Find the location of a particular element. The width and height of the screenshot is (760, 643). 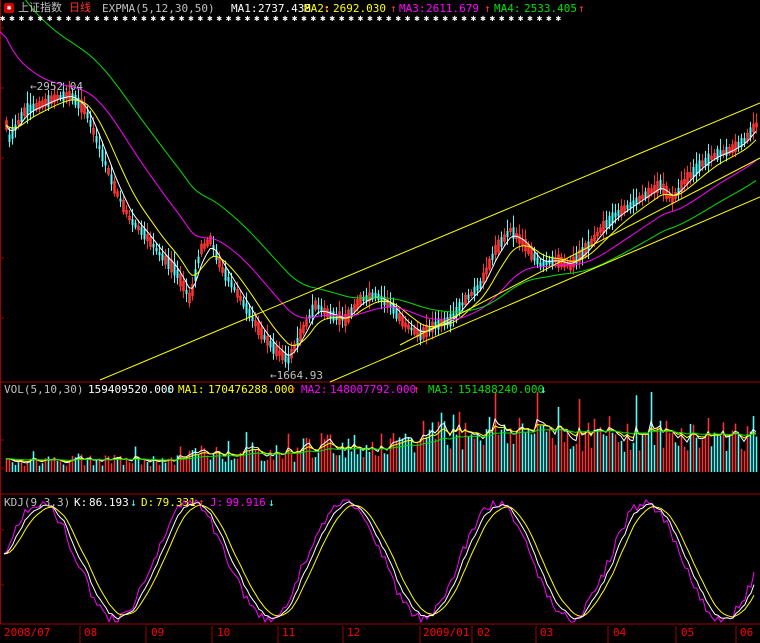

time-axis-label: 08 is located at coordinates (91, 632).